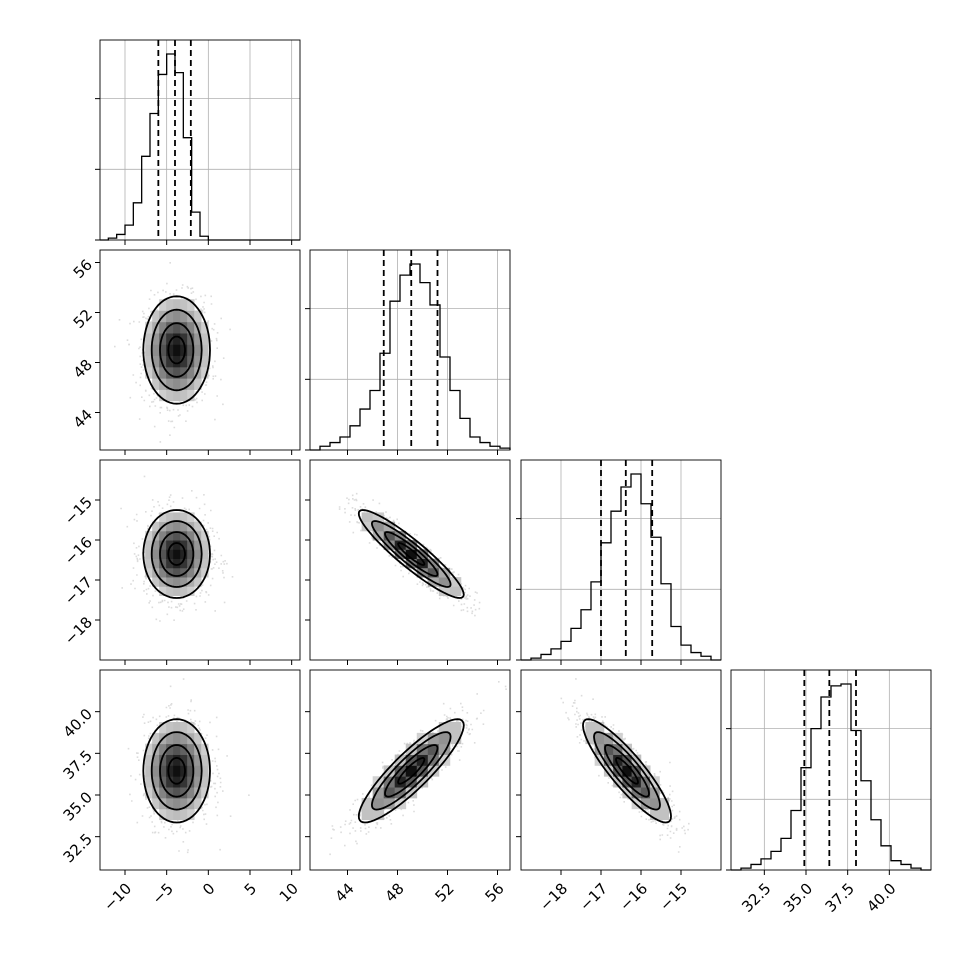 Image resolution: width=970 pixels, height=970 pixels. Describe the element at coordinates (78, 806) in the screenshot. I see `y-tick-label: 35.0` at that location.